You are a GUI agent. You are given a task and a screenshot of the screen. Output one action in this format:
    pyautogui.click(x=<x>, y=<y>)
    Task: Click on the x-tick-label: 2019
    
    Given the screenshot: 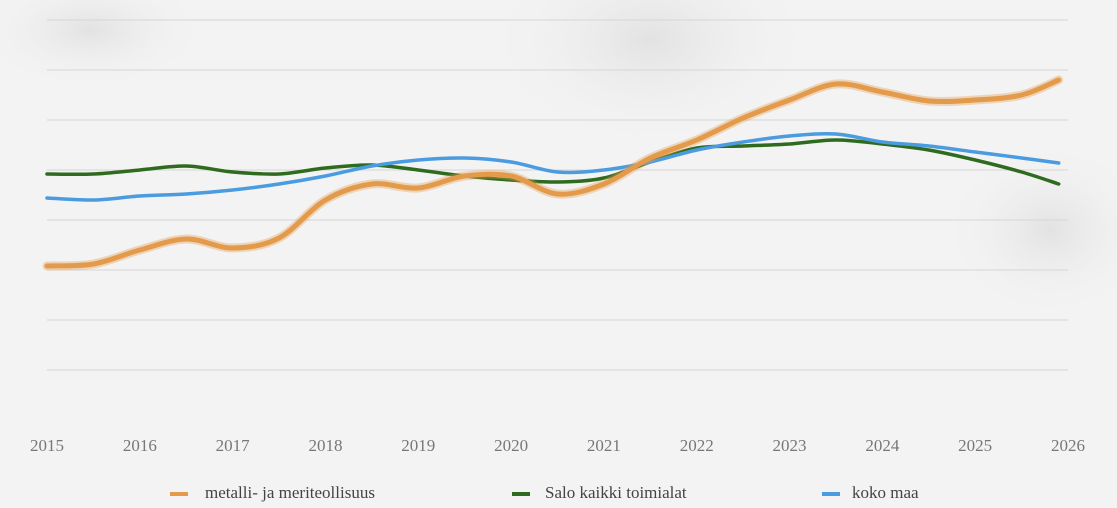 What is the action you would take?
    pyautogui.click(x=418, y=445)
    